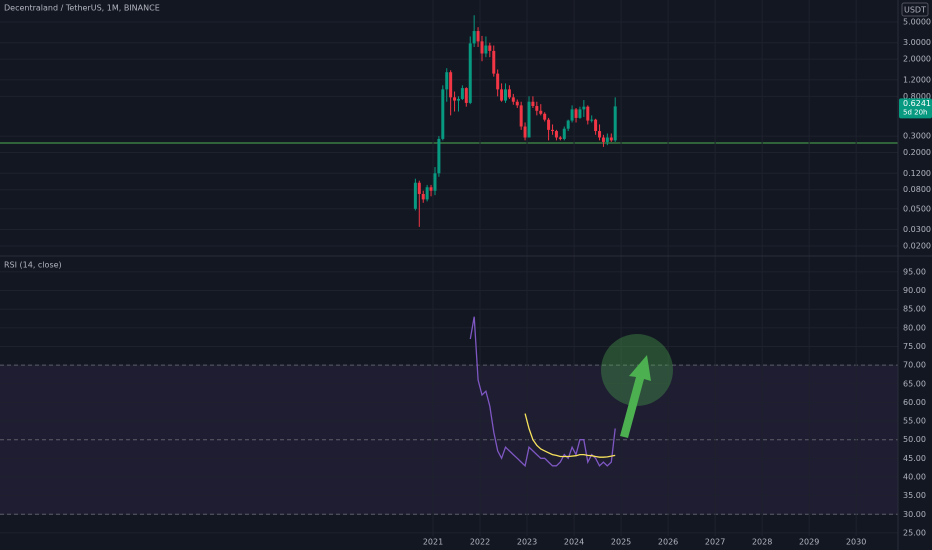  What do you see at coordinates (914, 458) in the screenshot?
I see `y-tick-label: 45.00` at bounding box center [914, 458].